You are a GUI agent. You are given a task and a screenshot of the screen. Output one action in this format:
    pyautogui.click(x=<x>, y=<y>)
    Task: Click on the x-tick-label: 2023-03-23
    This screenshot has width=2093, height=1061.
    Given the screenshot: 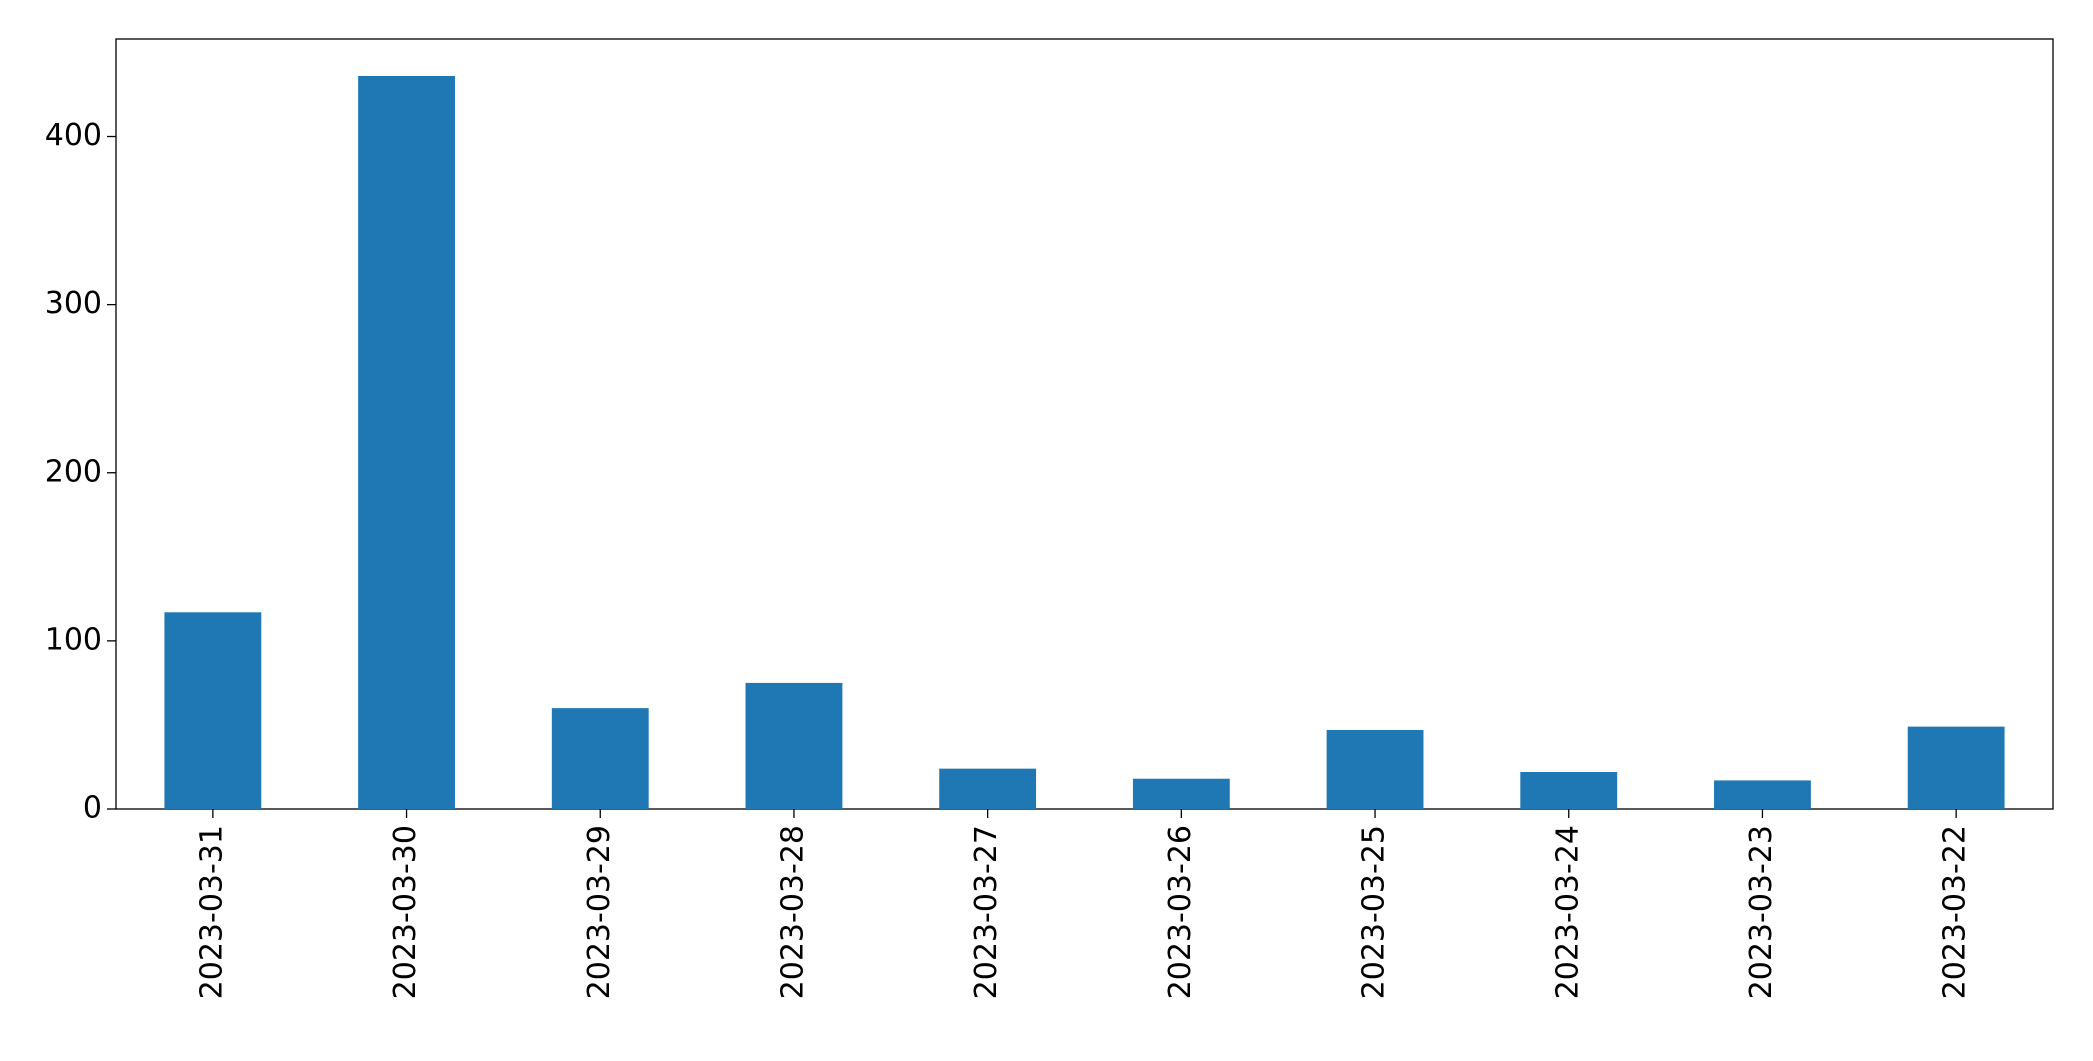 What is the action you would take?
    pyautogui.click(x=1761, y=912)
    